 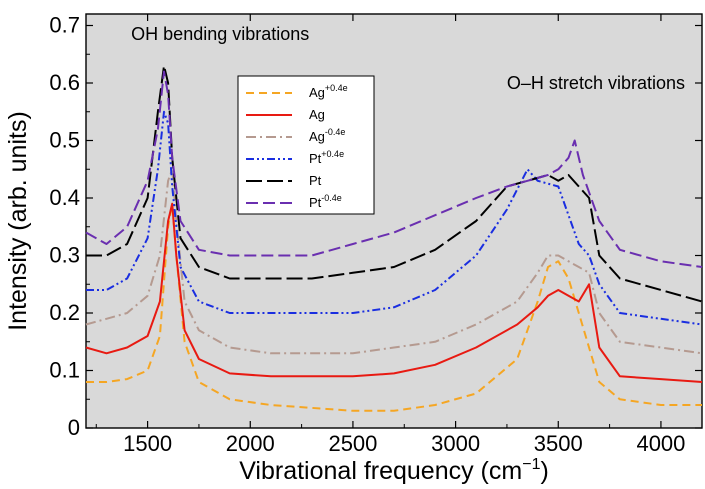 I want to click on y-tick-label-7: 0.7, so click(x=64, y=25).